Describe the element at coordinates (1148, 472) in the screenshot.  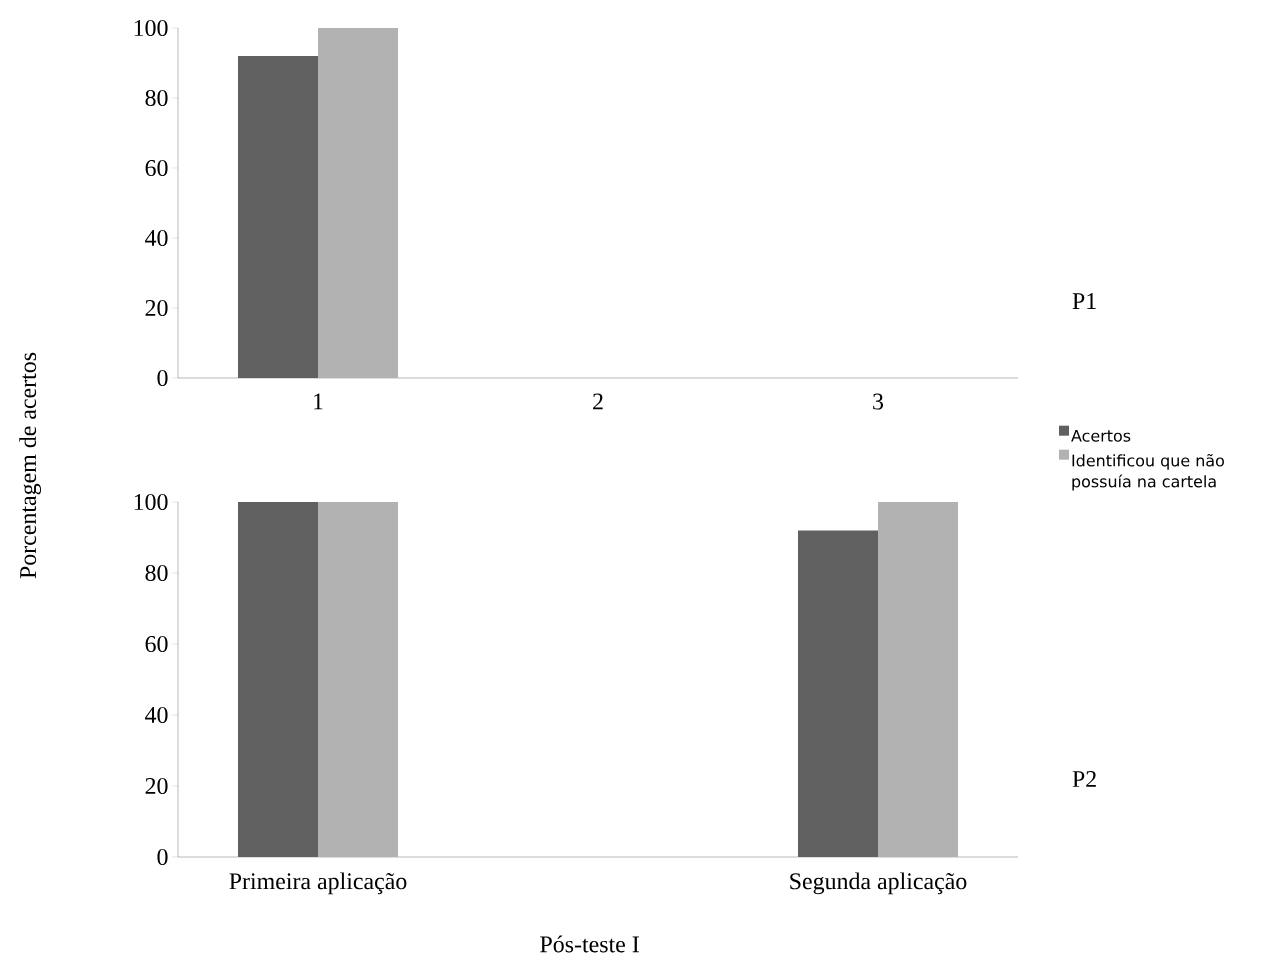
I see `legend-label: Identificou que não possuía na cartela` at that location.